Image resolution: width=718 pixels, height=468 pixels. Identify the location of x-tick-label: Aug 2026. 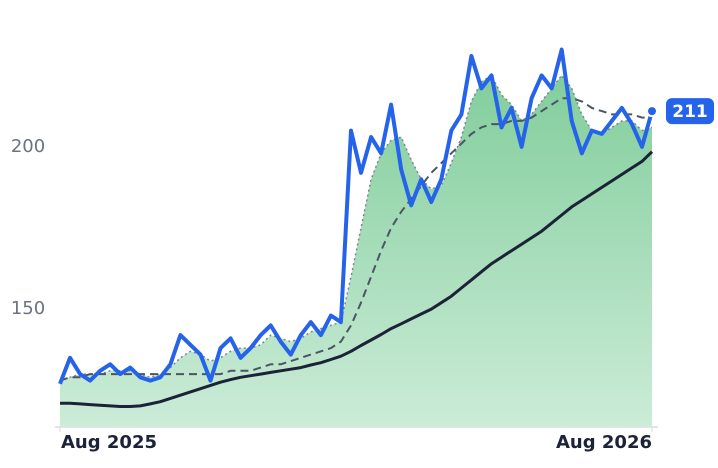
(604, 442).